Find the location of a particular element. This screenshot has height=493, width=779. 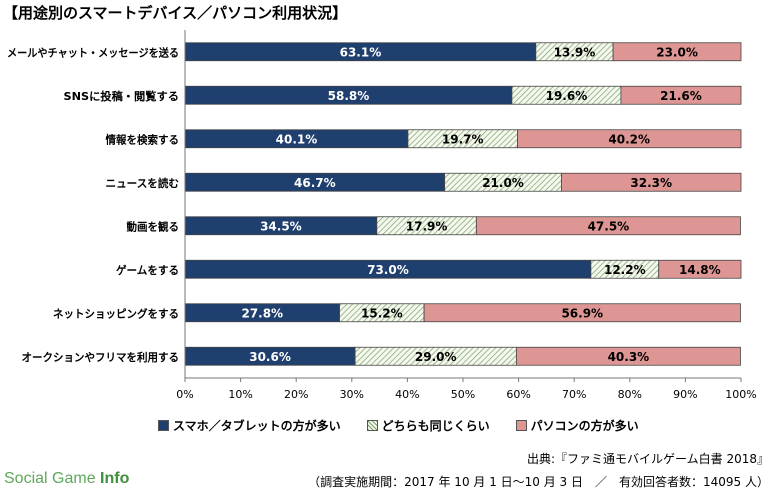

data-label-both-2: 19.7% is located at coordinates (463, 139).